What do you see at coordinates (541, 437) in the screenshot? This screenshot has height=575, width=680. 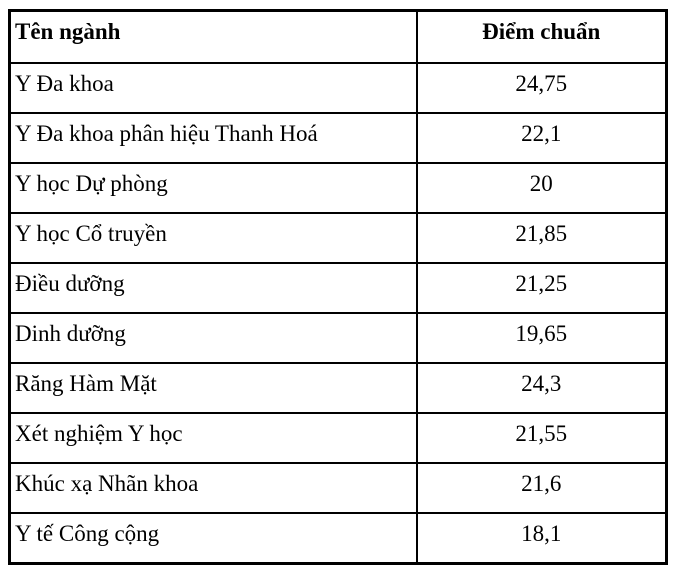 I see `cell-benchmark-score: 21,55` at bounding box center [541, 437].